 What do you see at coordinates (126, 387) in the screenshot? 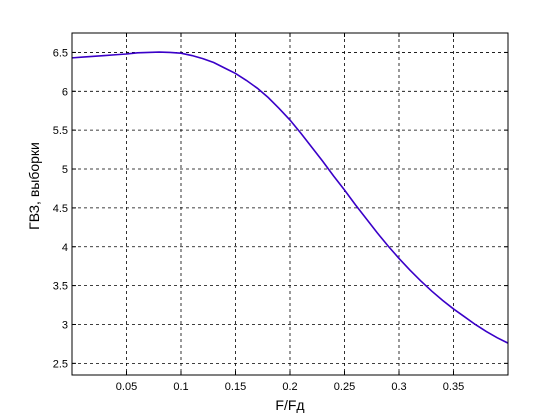
I see `x-tick-label: 0.05` at bounding box center [126, 387].